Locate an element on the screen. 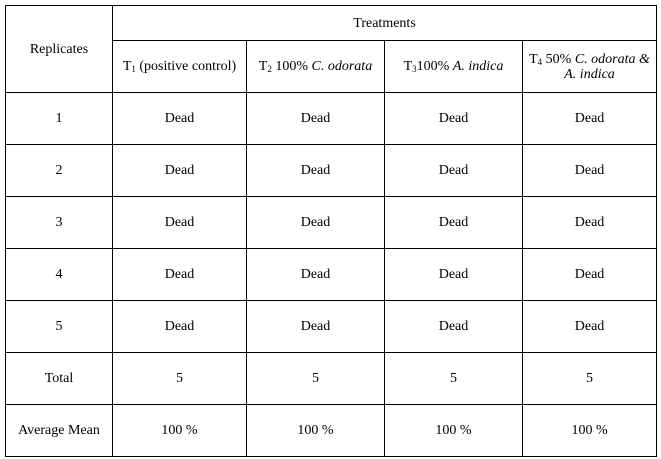  treatment-header-t2: T2 100% C. odorata is located at coordinates (315, 66).